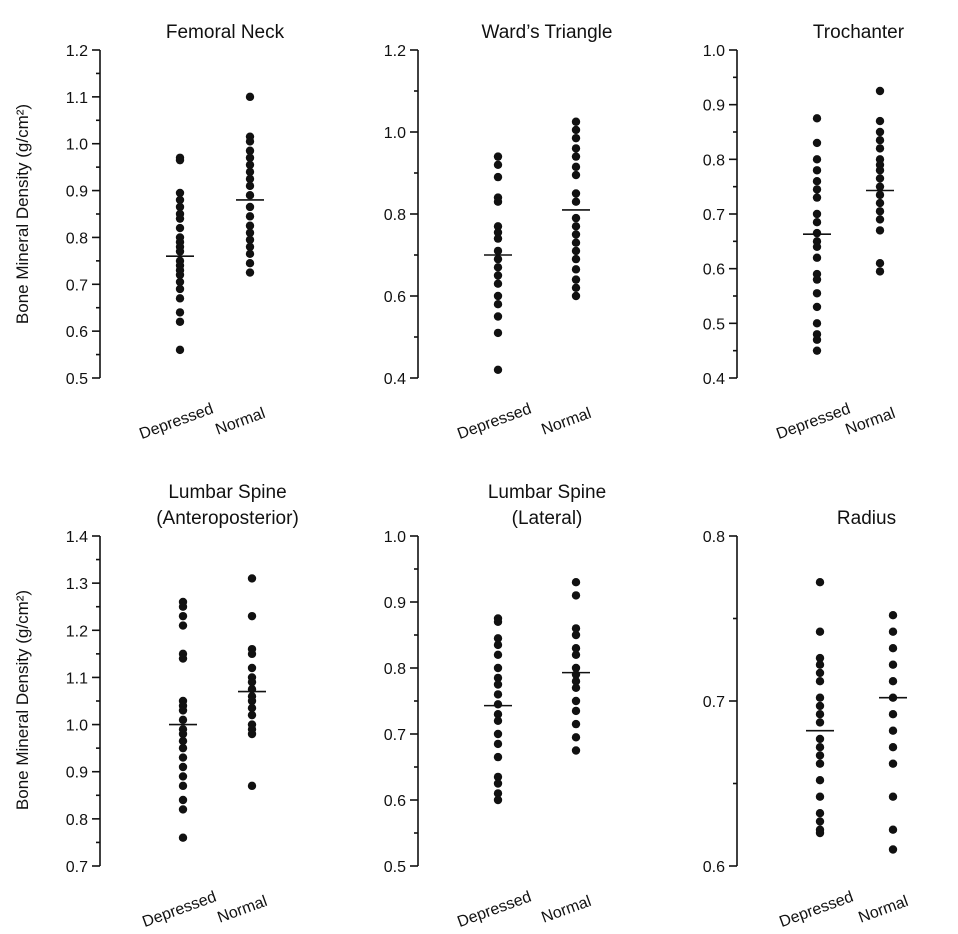 The image size is (958, 934). What do you see at coordinates (77, 537) in the screenshot?
I see `y-tick-label: 1.4` at bounding box center [77, 537].